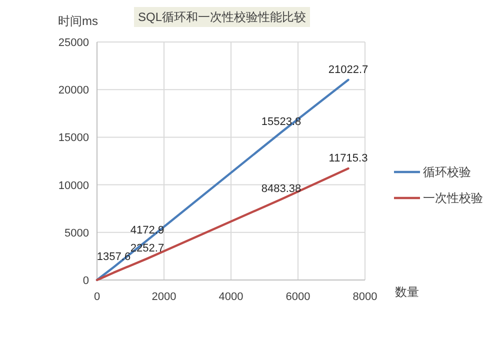 This screenshot has width=498, height=343. Describe the element at coordinates (447, 172) in the screenshot. I see `legend-label: 循环校验` at that location.